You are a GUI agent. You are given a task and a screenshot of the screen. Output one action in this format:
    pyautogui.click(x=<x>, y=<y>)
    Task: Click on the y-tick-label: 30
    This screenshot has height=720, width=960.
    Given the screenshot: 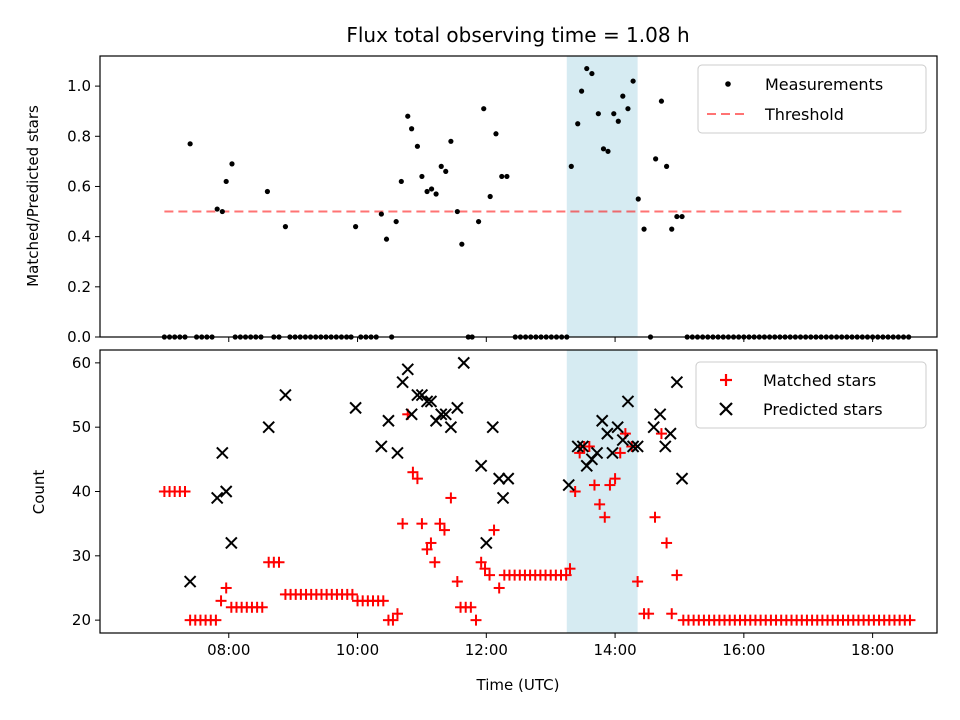 What is the action you would take?
    pyautogui.click(x=81, y=556)
    